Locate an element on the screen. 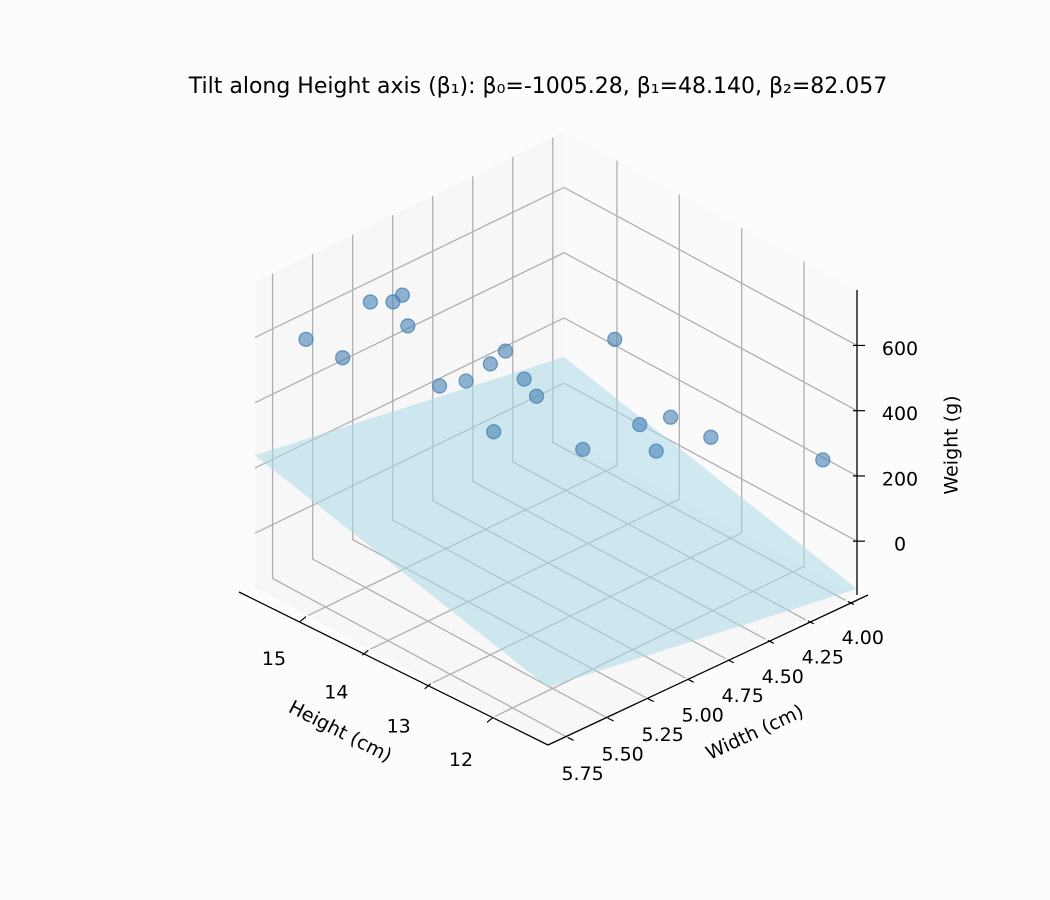  z-axis-label: Weight (g) is located at coordinates (952, 444).